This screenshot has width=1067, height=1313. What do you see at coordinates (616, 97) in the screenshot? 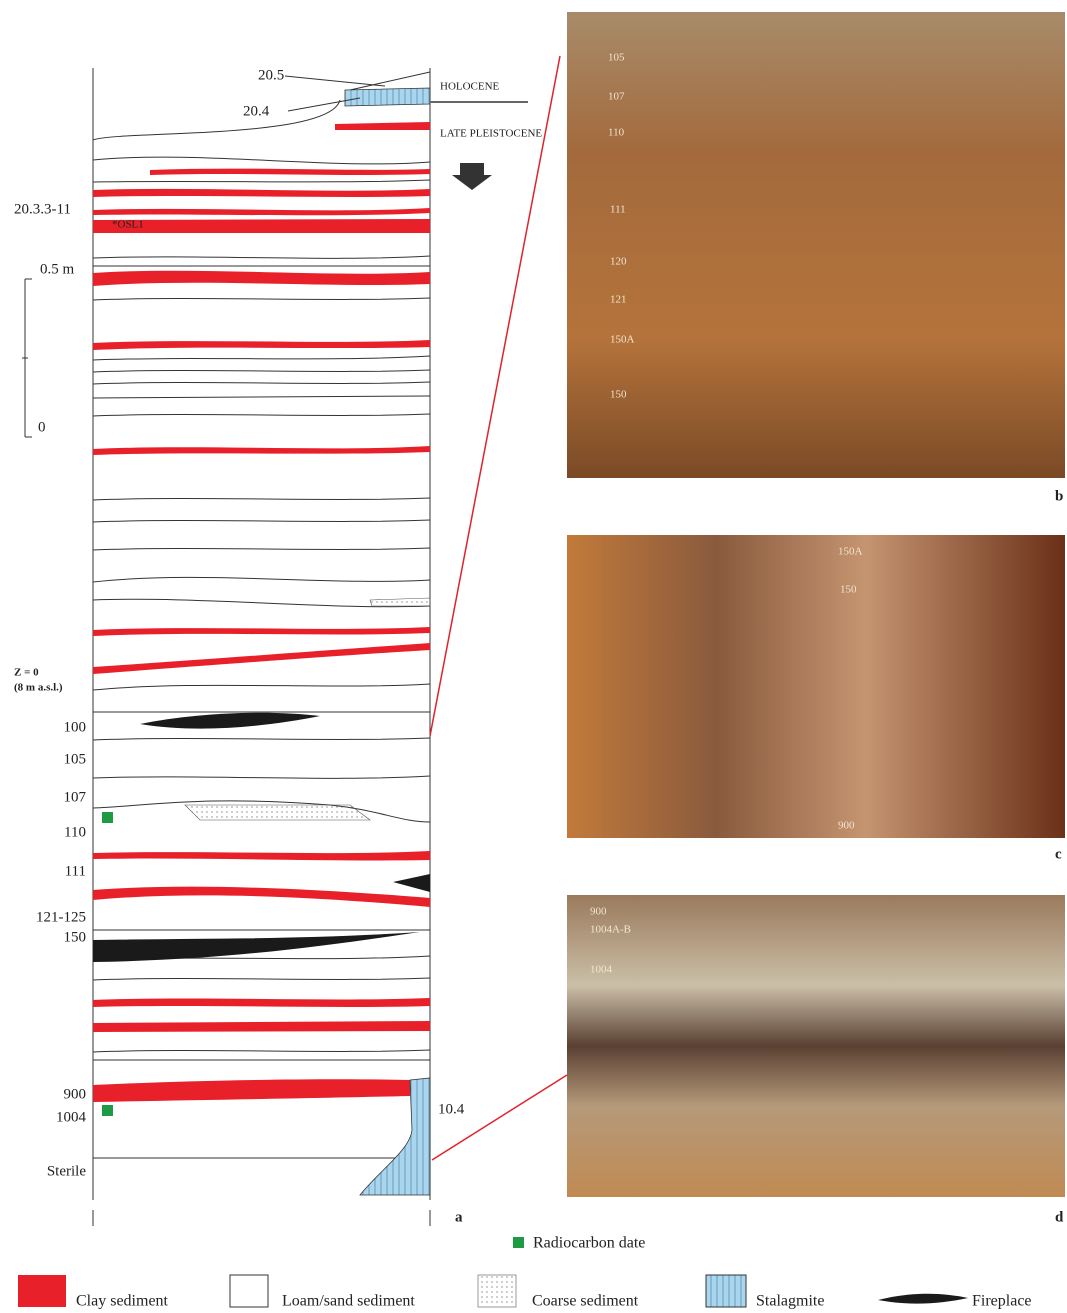
I see `photo-label: 107` at bounding box center [616, 97].